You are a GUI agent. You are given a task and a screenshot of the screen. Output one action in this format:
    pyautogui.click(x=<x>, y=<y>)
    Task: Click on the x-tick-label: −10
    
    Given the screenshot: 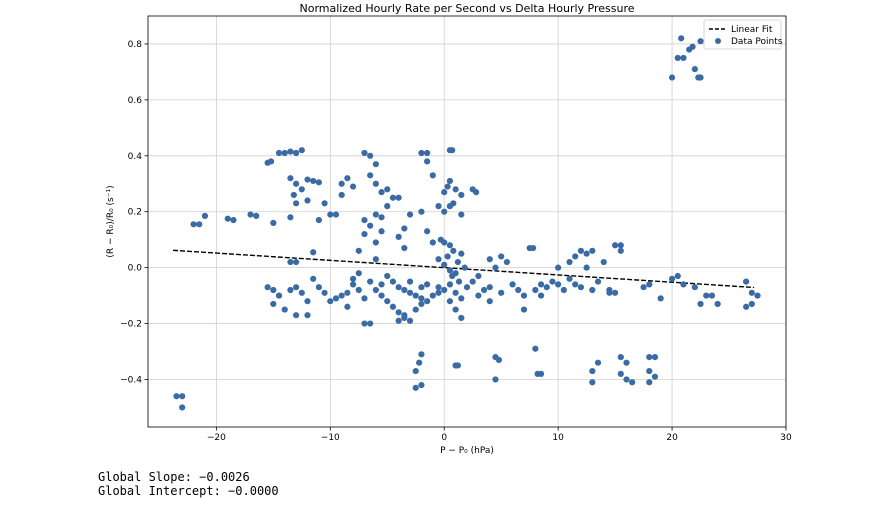 What is the action you would take?
    pyautogui.click(x=330, y=438)
    